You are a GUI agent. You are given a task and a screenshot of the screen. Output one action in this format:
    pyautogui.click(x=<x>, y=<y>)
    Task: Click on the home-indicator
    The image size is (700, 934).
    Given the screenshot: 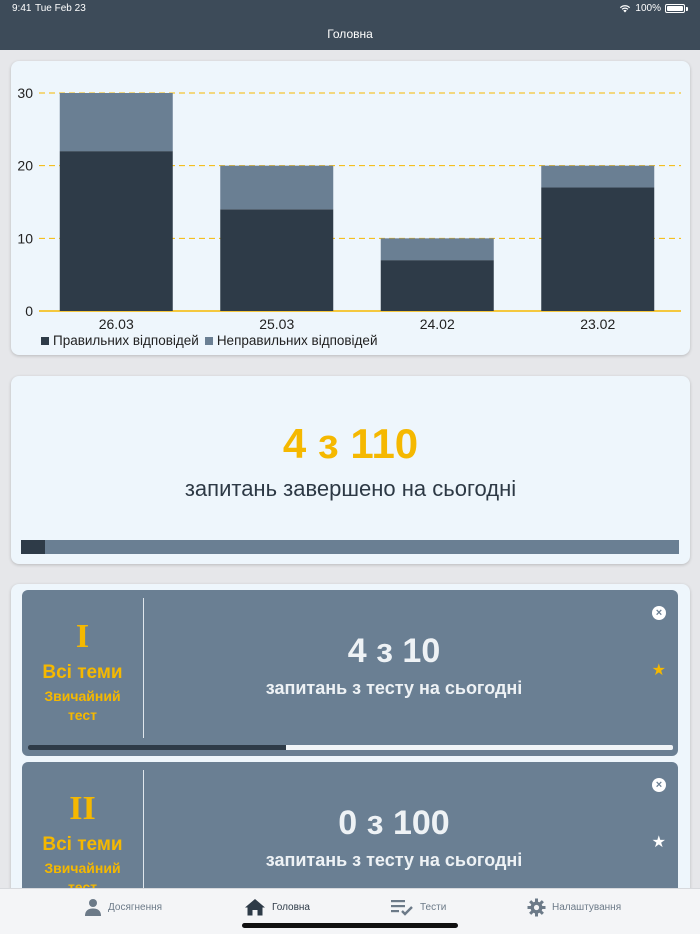 What is the action you would take?
    pyautogui.click(x=350, y=925)
    